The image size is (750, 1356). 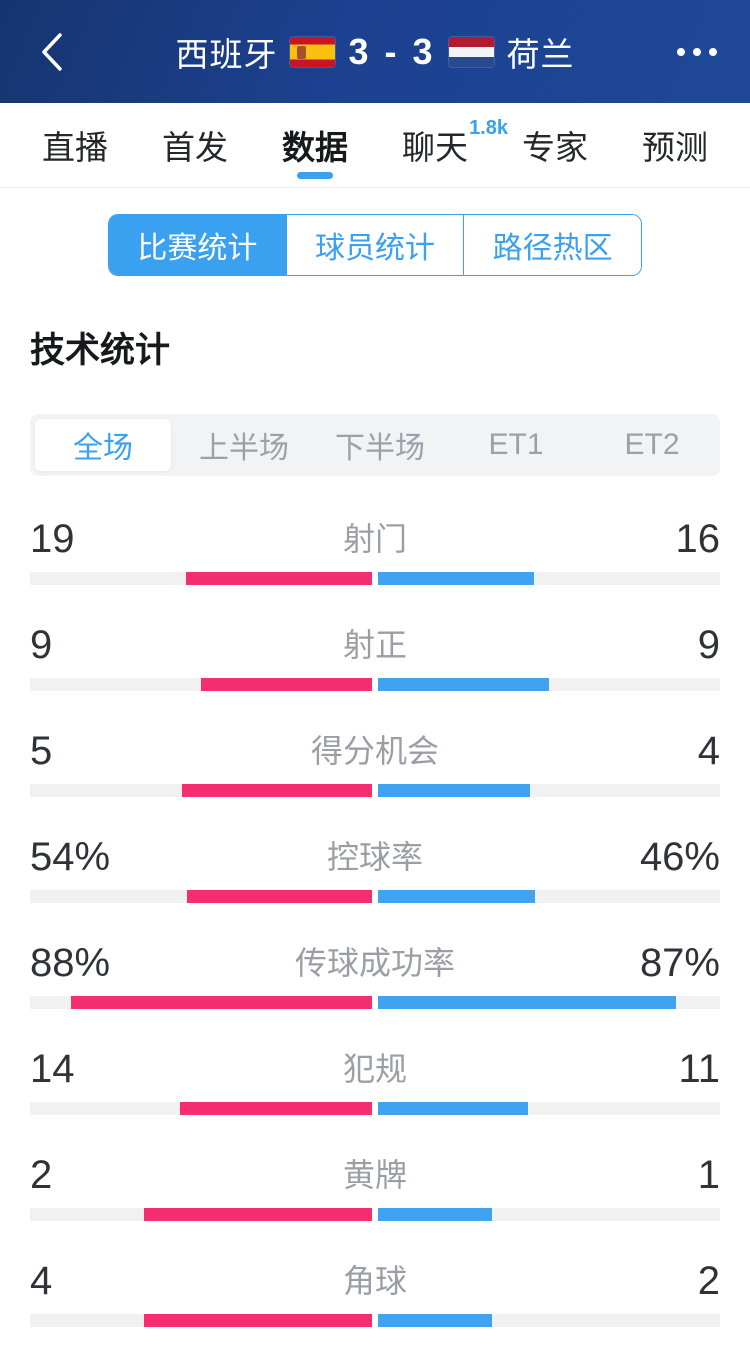 I want to click on stat-row-big-chances: 5 得分机会 4, so click(x=375, y=767).